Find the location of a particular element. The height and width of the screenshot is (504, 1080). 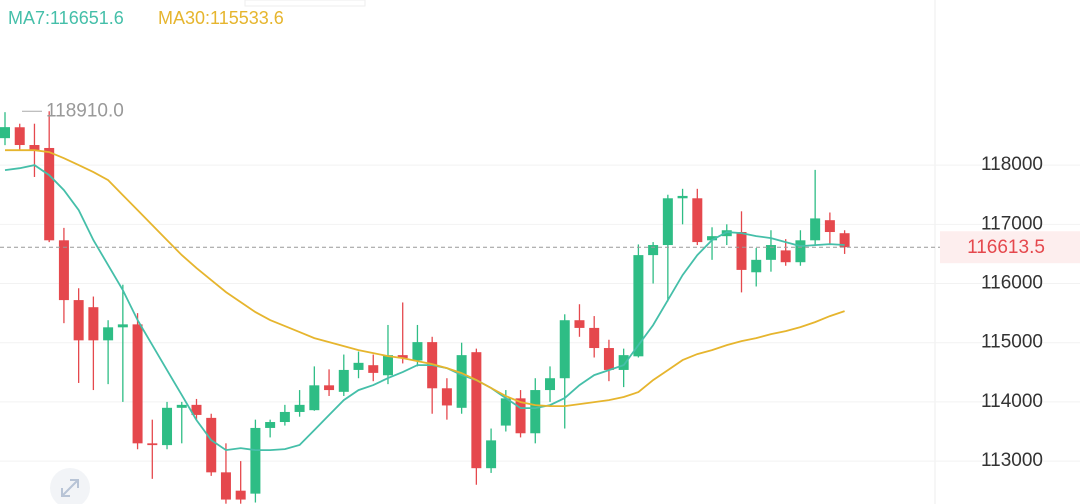

y-tick-label: 116000 is located at coordinates (1012, 283).